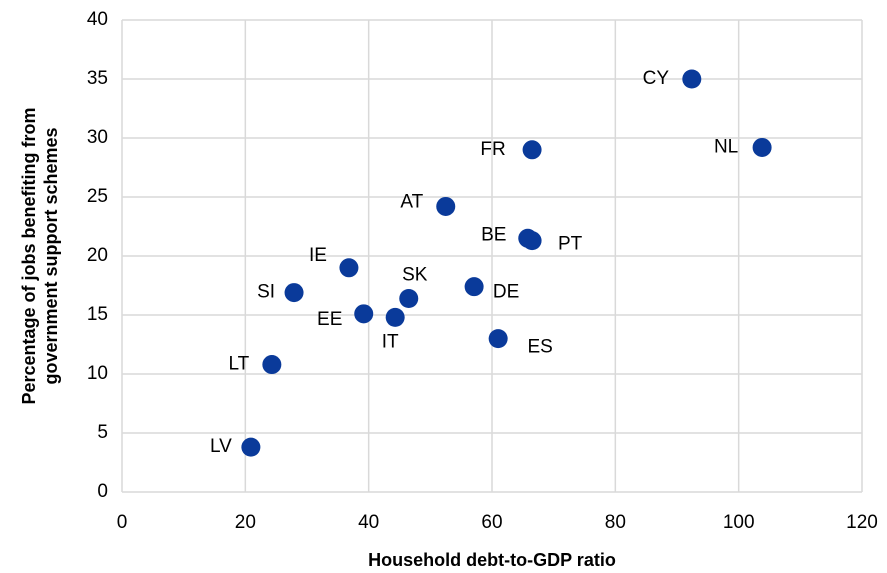 The image size is (887, 573). I want to click on y-tick-label: 10, so click(97, 373).